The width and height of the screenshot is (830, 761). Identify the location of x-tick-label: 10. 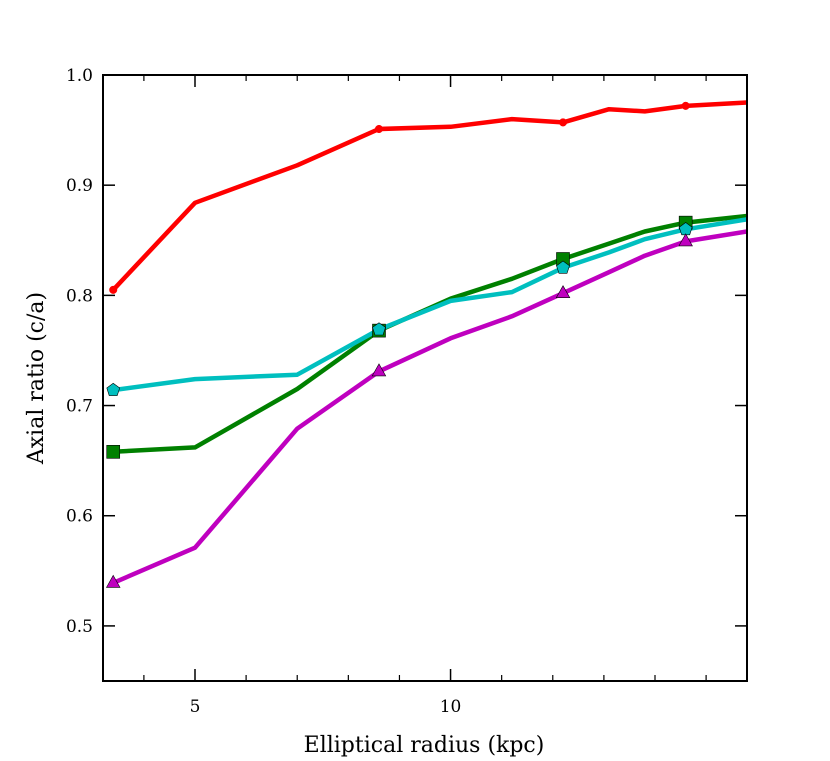
(451, 707).